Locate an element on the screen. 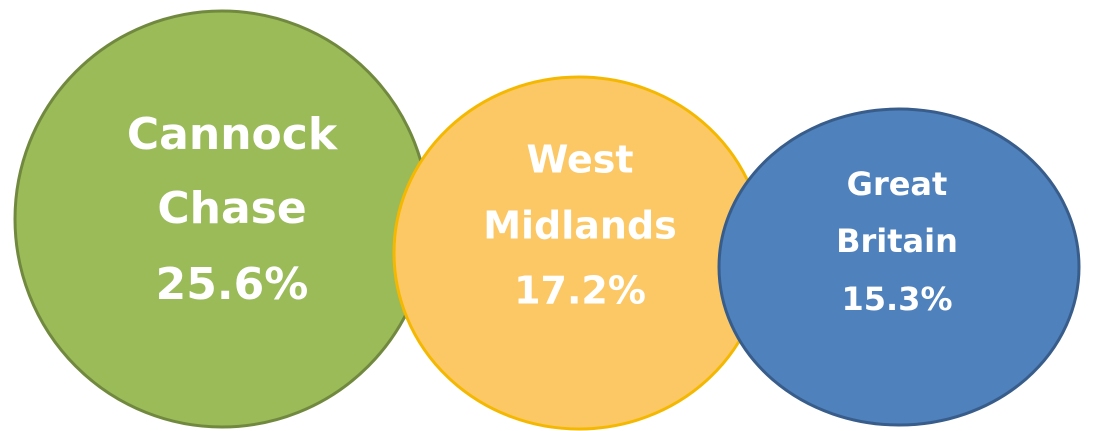 This screenshot has height=431, width=1099. node-label: Britain is located at coordinates (897, 241).